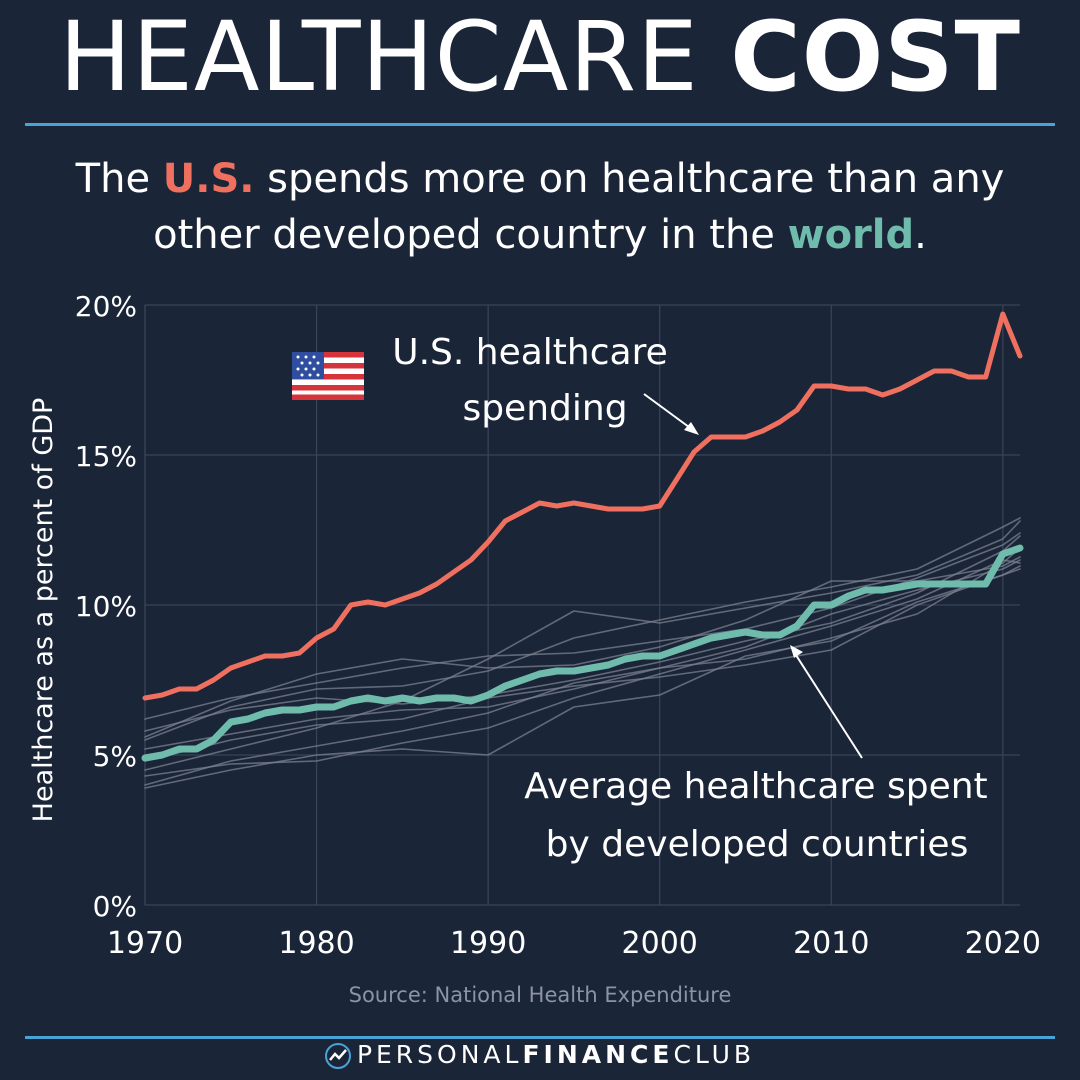 The image size is (1080, 1080). Describe the element at coordinates (1003, 943) in the screenshot. I see `x-tick-label: 2020` at that location.